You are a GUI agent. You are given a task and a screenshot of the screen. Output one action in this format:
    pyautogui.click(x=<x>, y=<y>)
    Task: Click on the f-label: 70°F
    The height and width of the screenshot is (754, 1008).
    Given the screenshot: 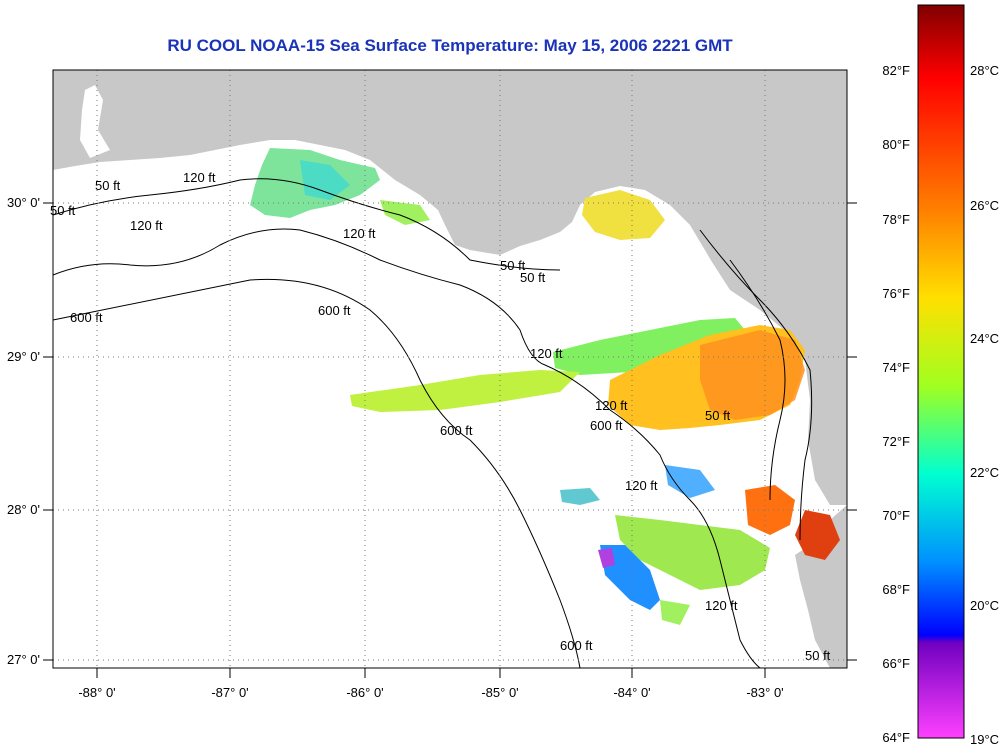 What is the action you would take?
    pyautogui.click(x=896, y=515)
    